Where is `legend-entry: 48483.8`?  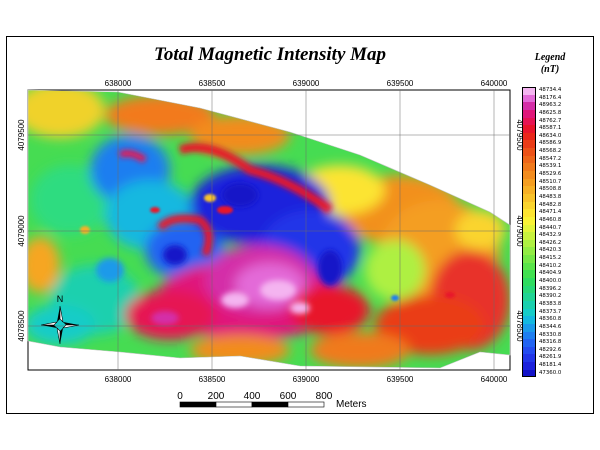
legend-entry: 48483.8 is located at coordinates (551, 197).